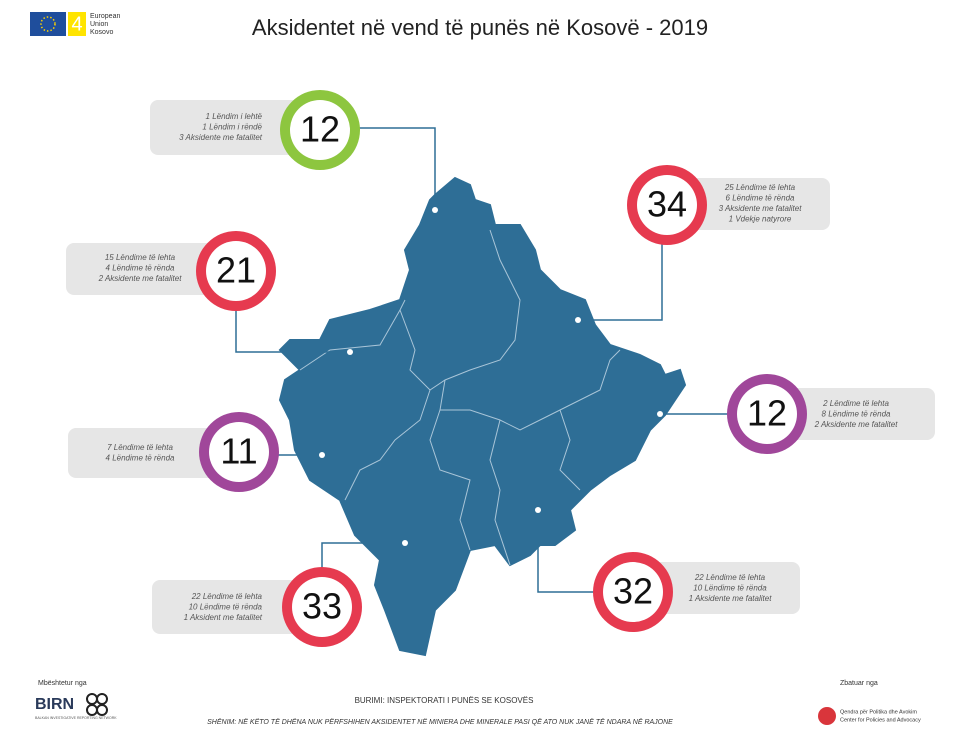 The height and width of the screenshot is (753, 960). What do you see at coordinates (62, 683) in the screenshot?
I see `supported-by: Mbështetur nga` at bounding box center [62, 683].